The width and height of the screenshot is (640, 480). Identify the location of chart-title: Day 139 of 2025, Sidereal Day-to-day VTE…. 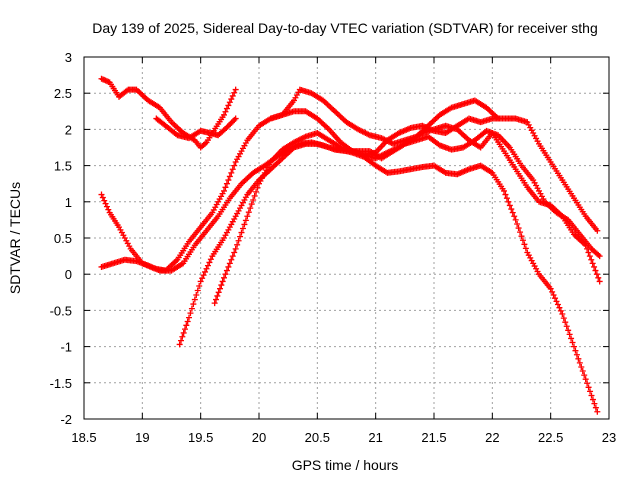
(345, 28).